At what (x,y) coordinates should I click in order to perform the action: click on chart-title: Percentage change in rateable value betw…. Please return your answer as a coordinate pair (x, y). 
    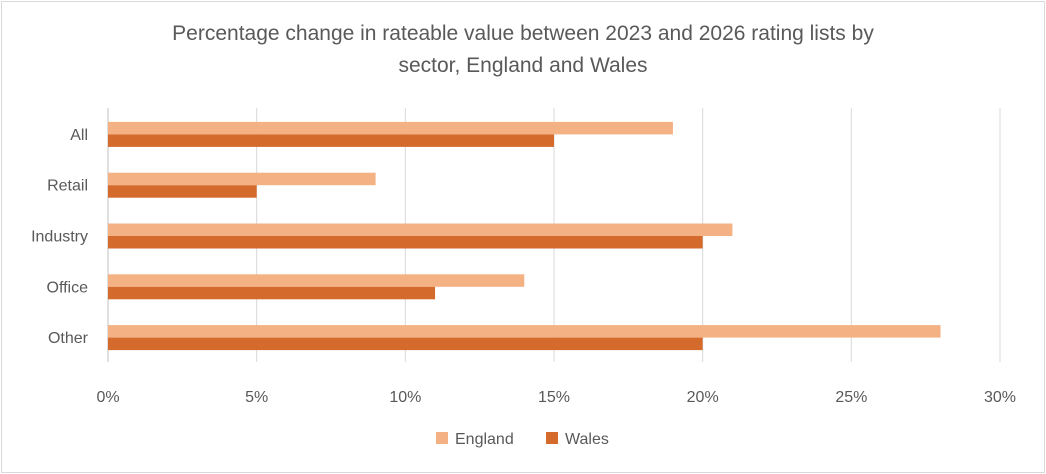
    Looking at the image, I should click on (523, 50).